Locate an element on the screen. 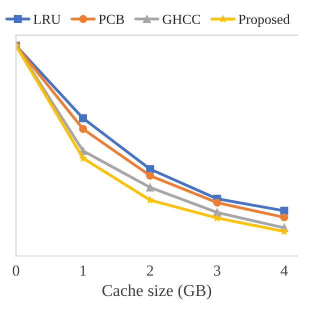  legend-label: LRU is located at coordinates (47, 19).